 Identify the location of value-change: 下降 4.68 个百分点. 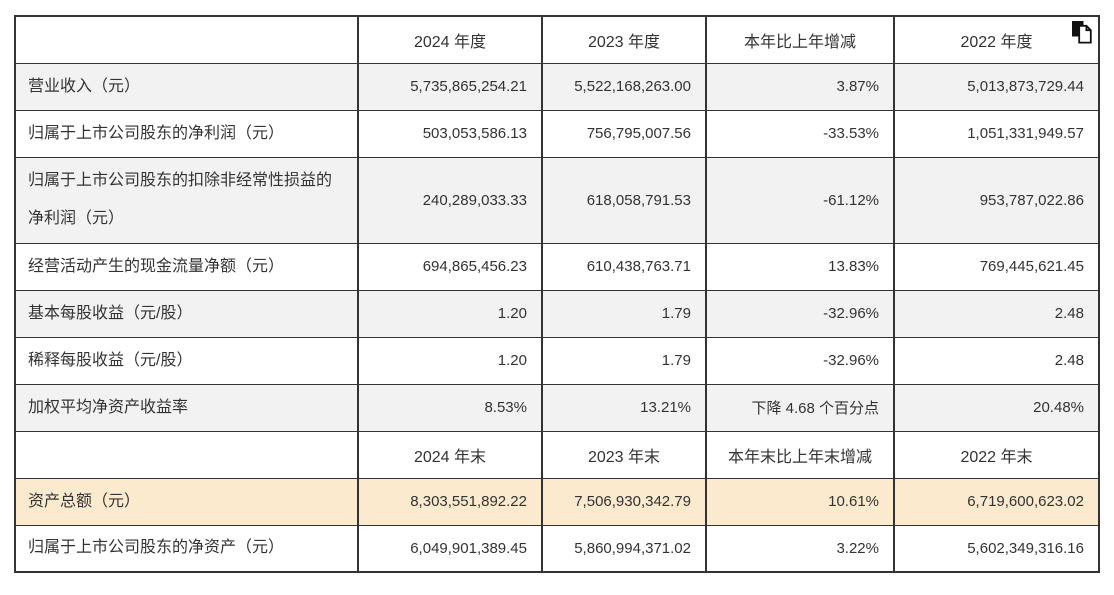
(800, 407).